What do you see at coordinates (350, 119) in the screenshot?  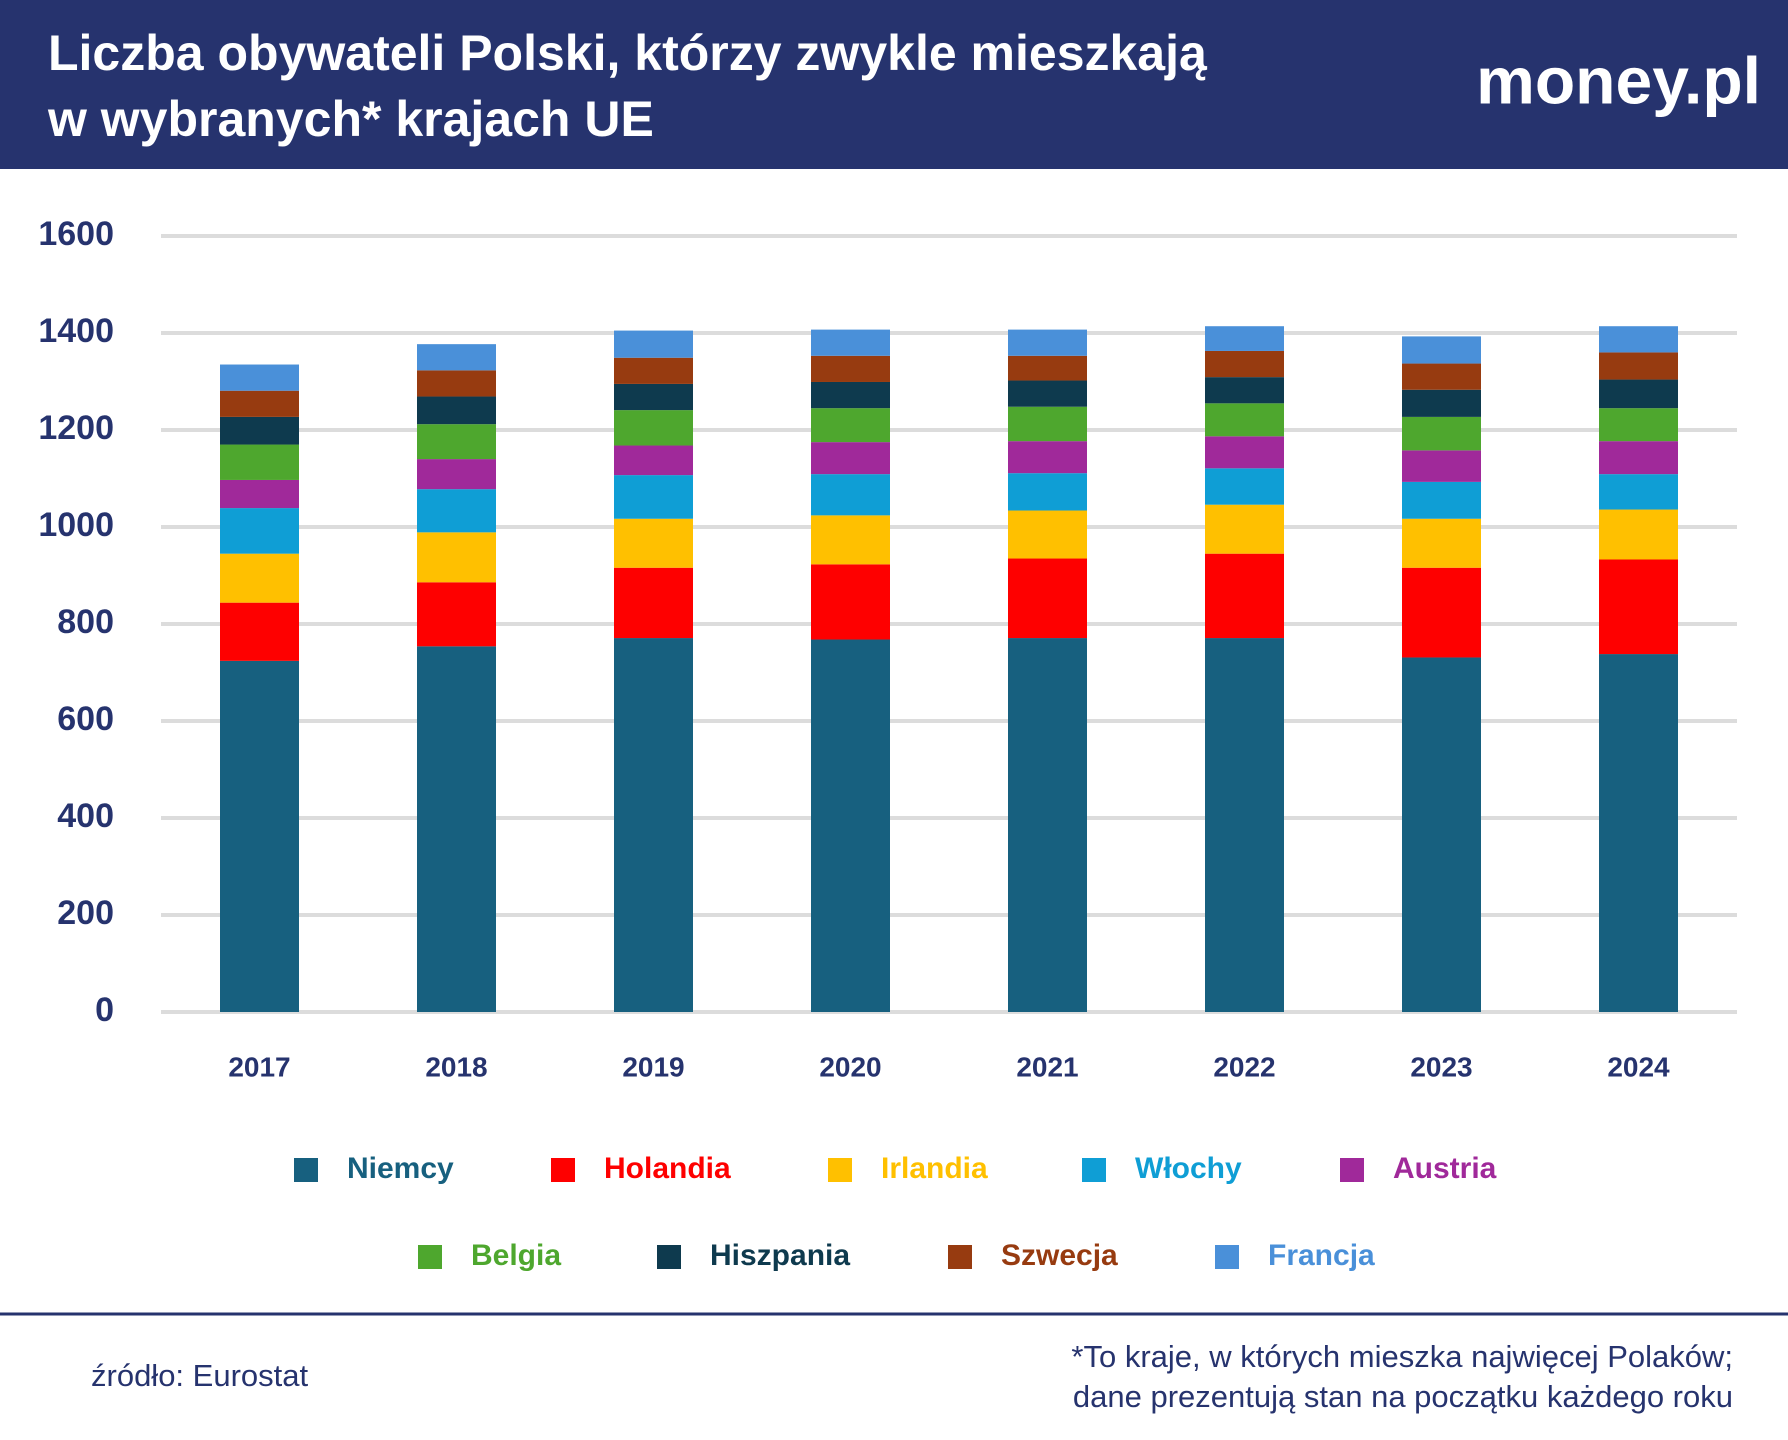 I see `chart-title: w wybranych* krajach UE` at bounding box center [350, 119].